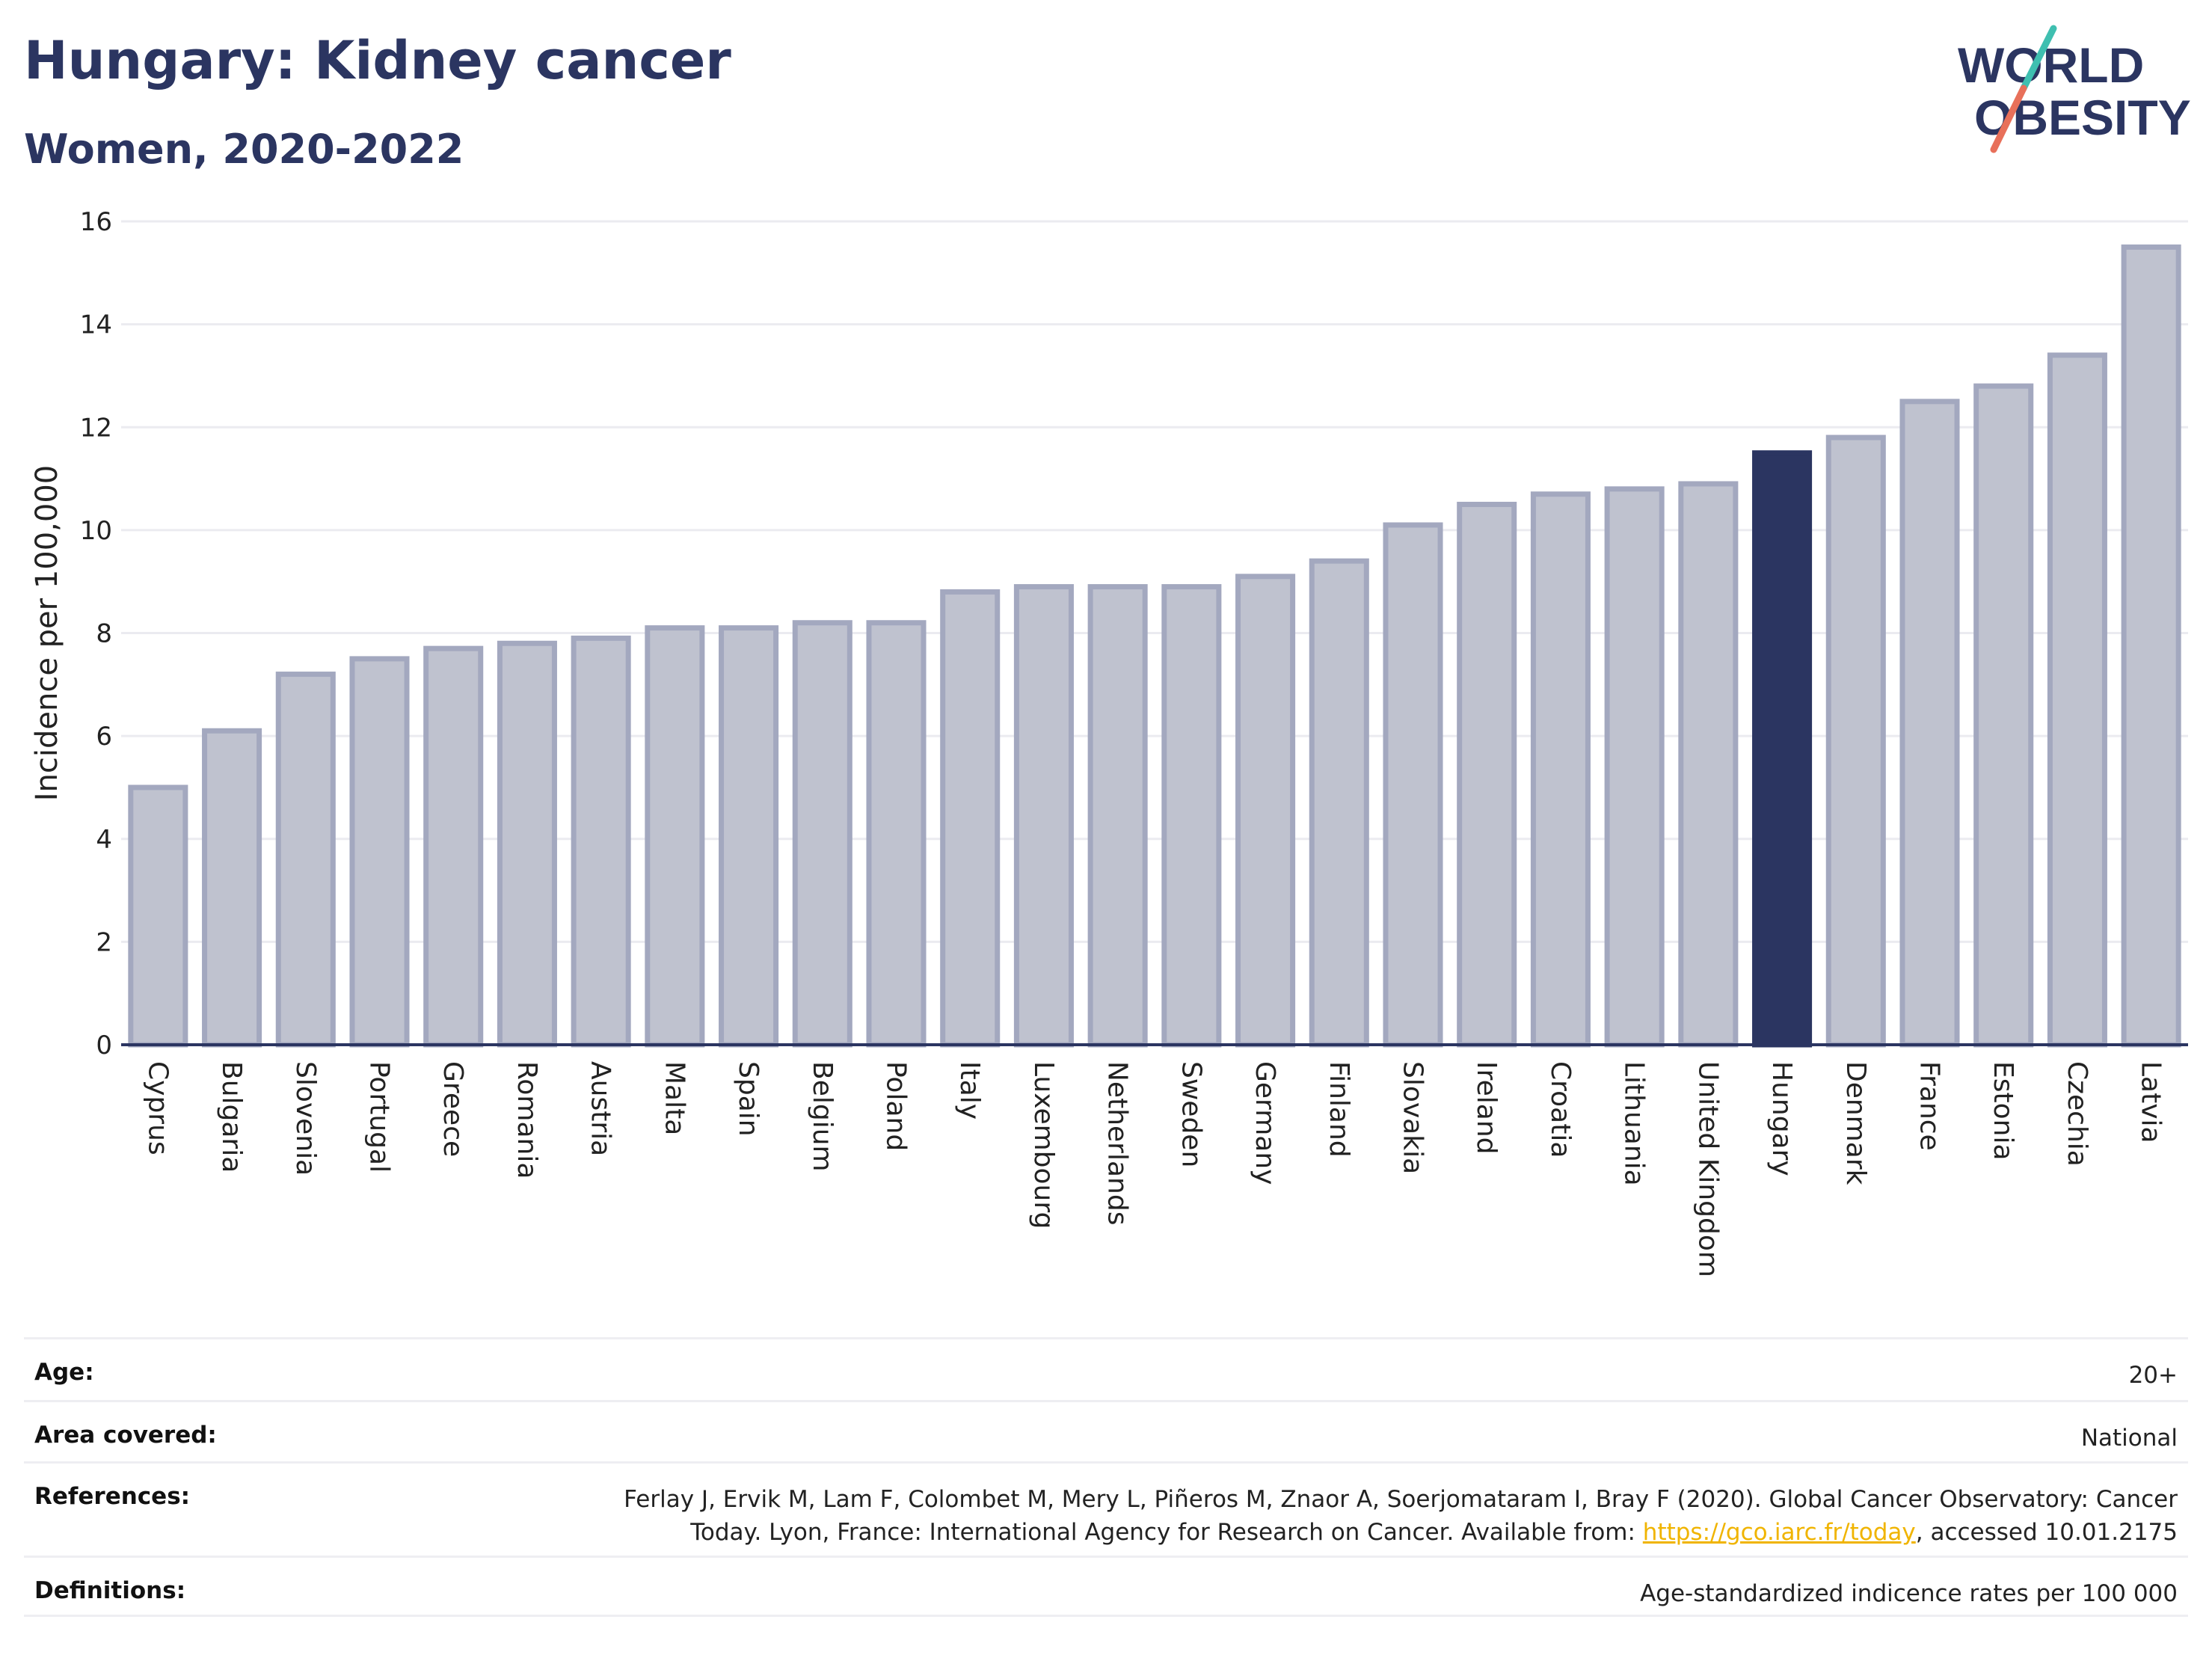 This screenshot has width=2212, height=1655. What do you see at coordinates (157, 1108) in the screenshot?
I see `x-tick-label: Cyprus` at bounding box center [157, 1108].